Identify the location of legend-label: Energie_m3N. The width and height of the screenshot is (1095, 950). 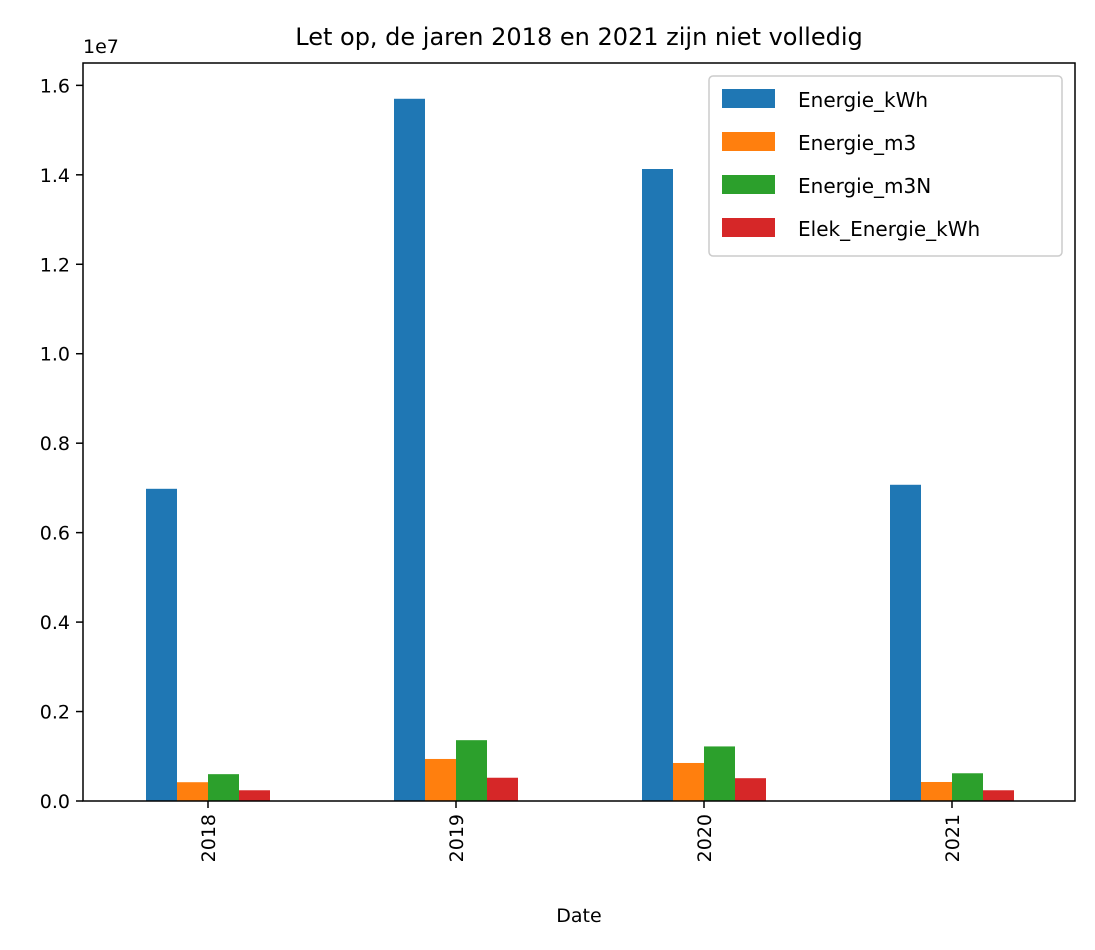
(864, 186).